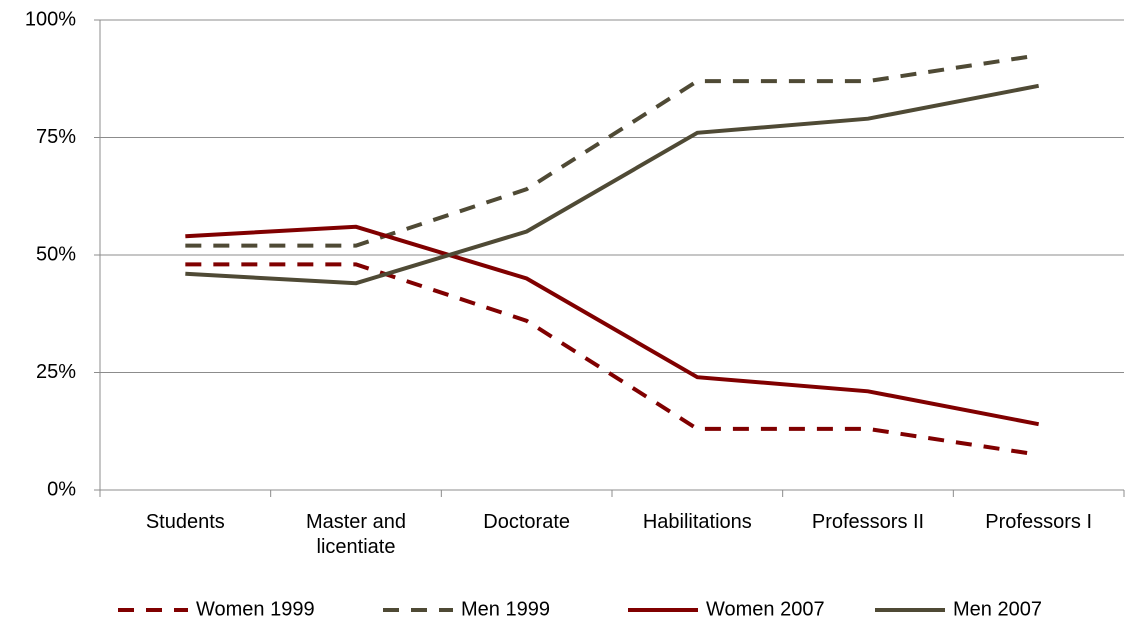  I want to click on x-tick-label: Doctorate, so click(527, 522).